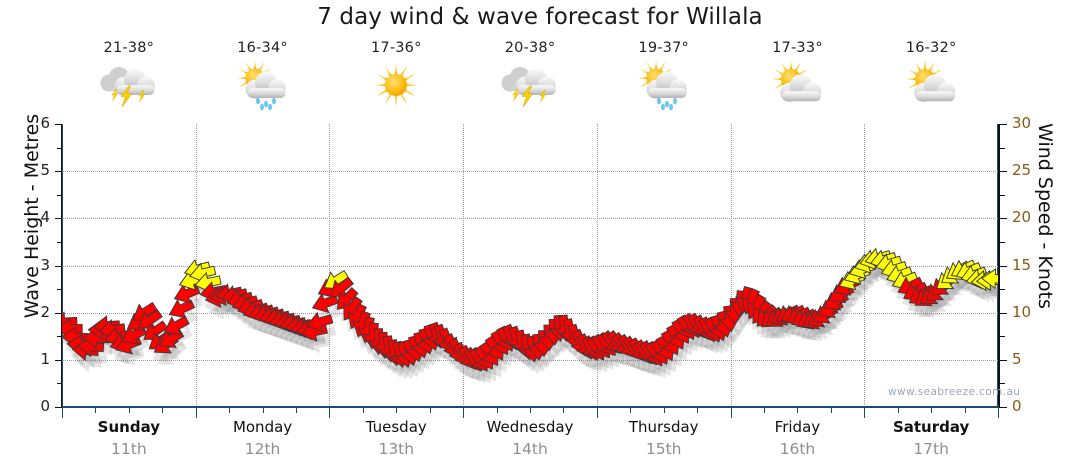  I want to click on day-header-thursday: 19-37°, so click(664, 80).